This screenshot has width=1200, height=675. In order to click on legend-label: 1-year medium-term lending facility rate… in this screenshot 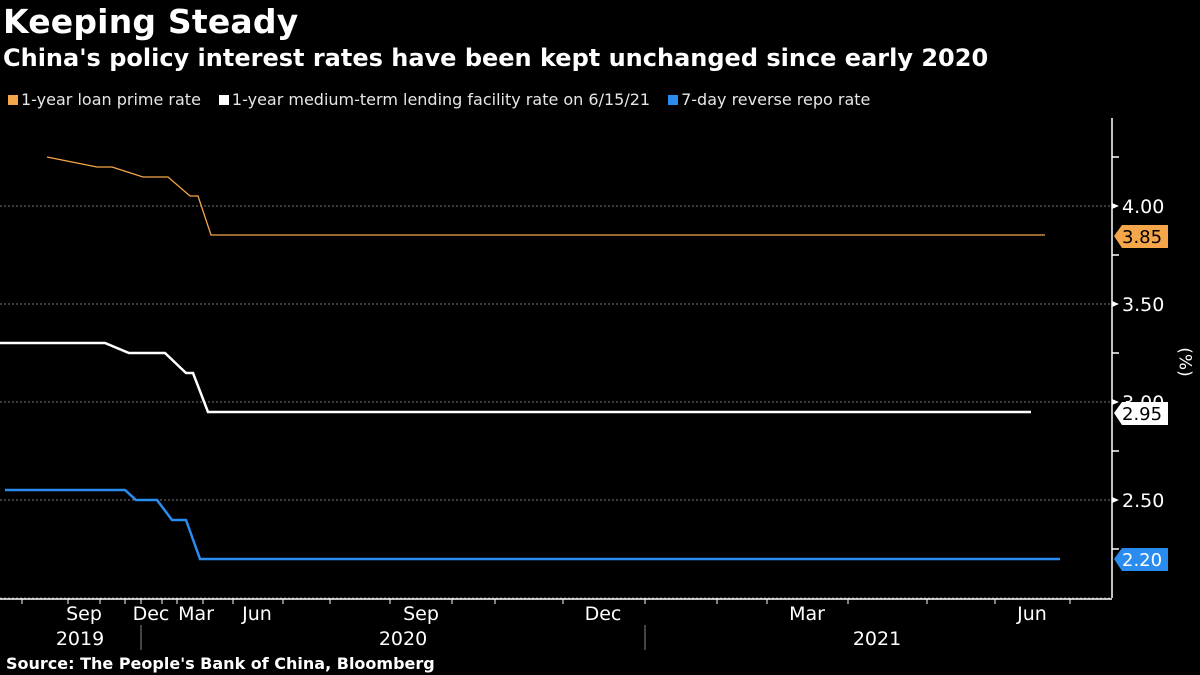, I will do `click(441, 99)`.